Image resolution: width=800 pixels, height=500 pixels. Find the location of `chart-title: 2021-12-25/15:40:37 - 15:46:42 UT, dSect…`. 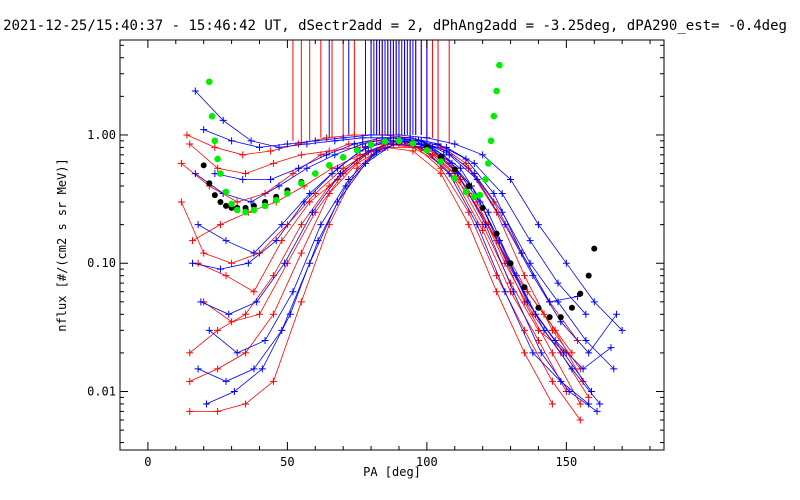

chart-title: 2021-12-25/15:40:37 - 15:46:42 UT, dSect… is located at coordinates (395, 26).